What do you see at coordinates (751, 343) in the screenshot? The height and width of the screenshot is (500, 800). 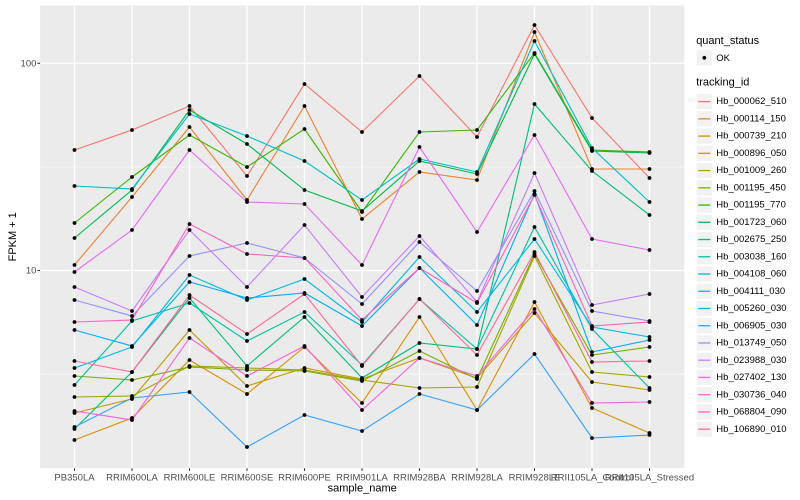 I see `svg-text: Hb_013749_050` at bounding box center [751, 343].